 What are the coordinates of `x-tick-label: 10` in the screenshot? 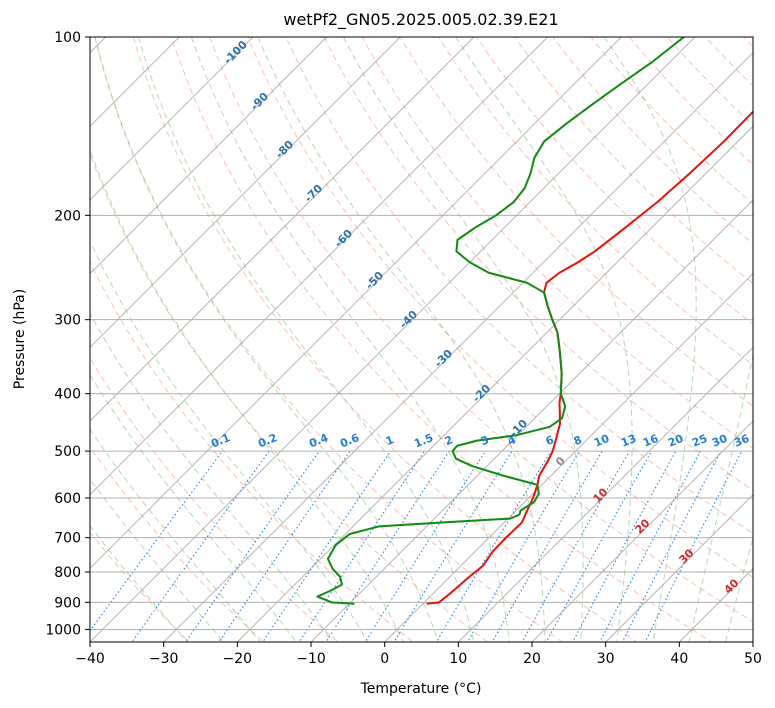 It's located at (458, 659).